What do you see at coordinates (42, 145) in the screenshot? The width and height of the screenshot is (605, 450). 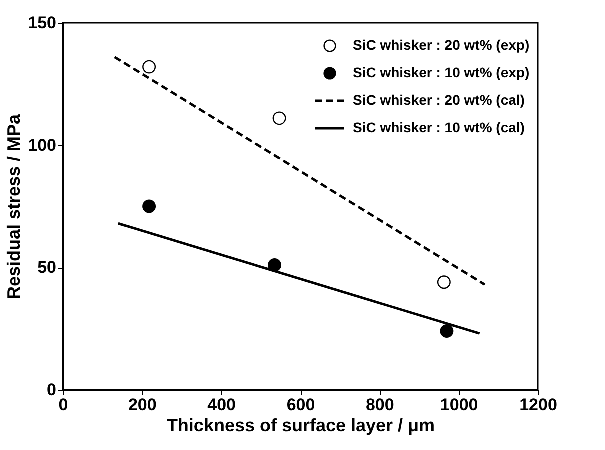 I see `y-tick-label: 100` at bounding box center [42, 145].